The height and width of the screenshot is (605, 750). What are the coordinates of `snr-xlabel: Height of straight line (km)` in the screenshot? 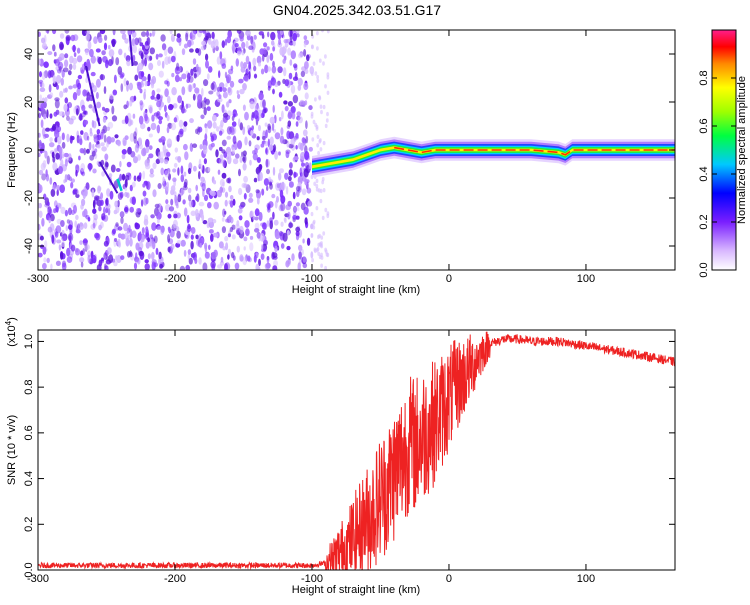 It's located at (356, 590).